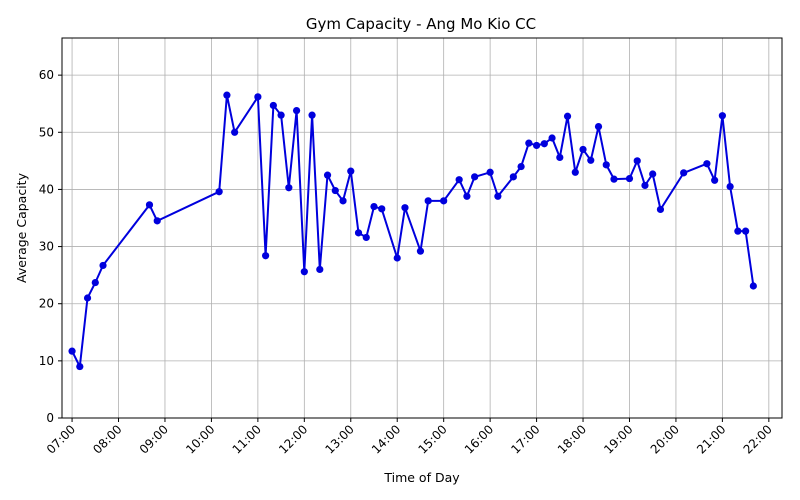 The width and height of the screenshot is (800, 500). I want to click on x-tick-label: 19:00, so click(618, 439).